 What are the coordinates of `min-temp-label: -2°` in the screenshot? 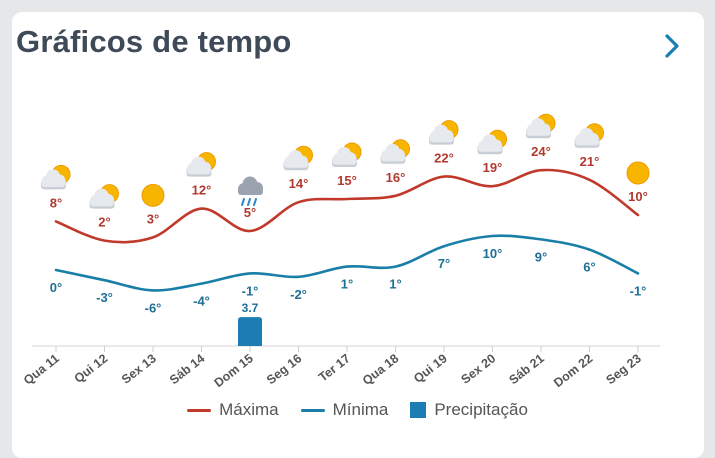 It's located at (298, 294).